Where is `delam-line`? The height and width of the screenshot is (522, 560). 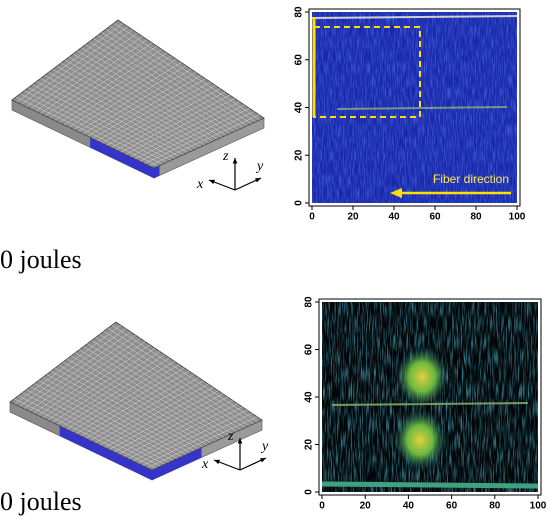 delam-line is located at coordinates (422, 108).